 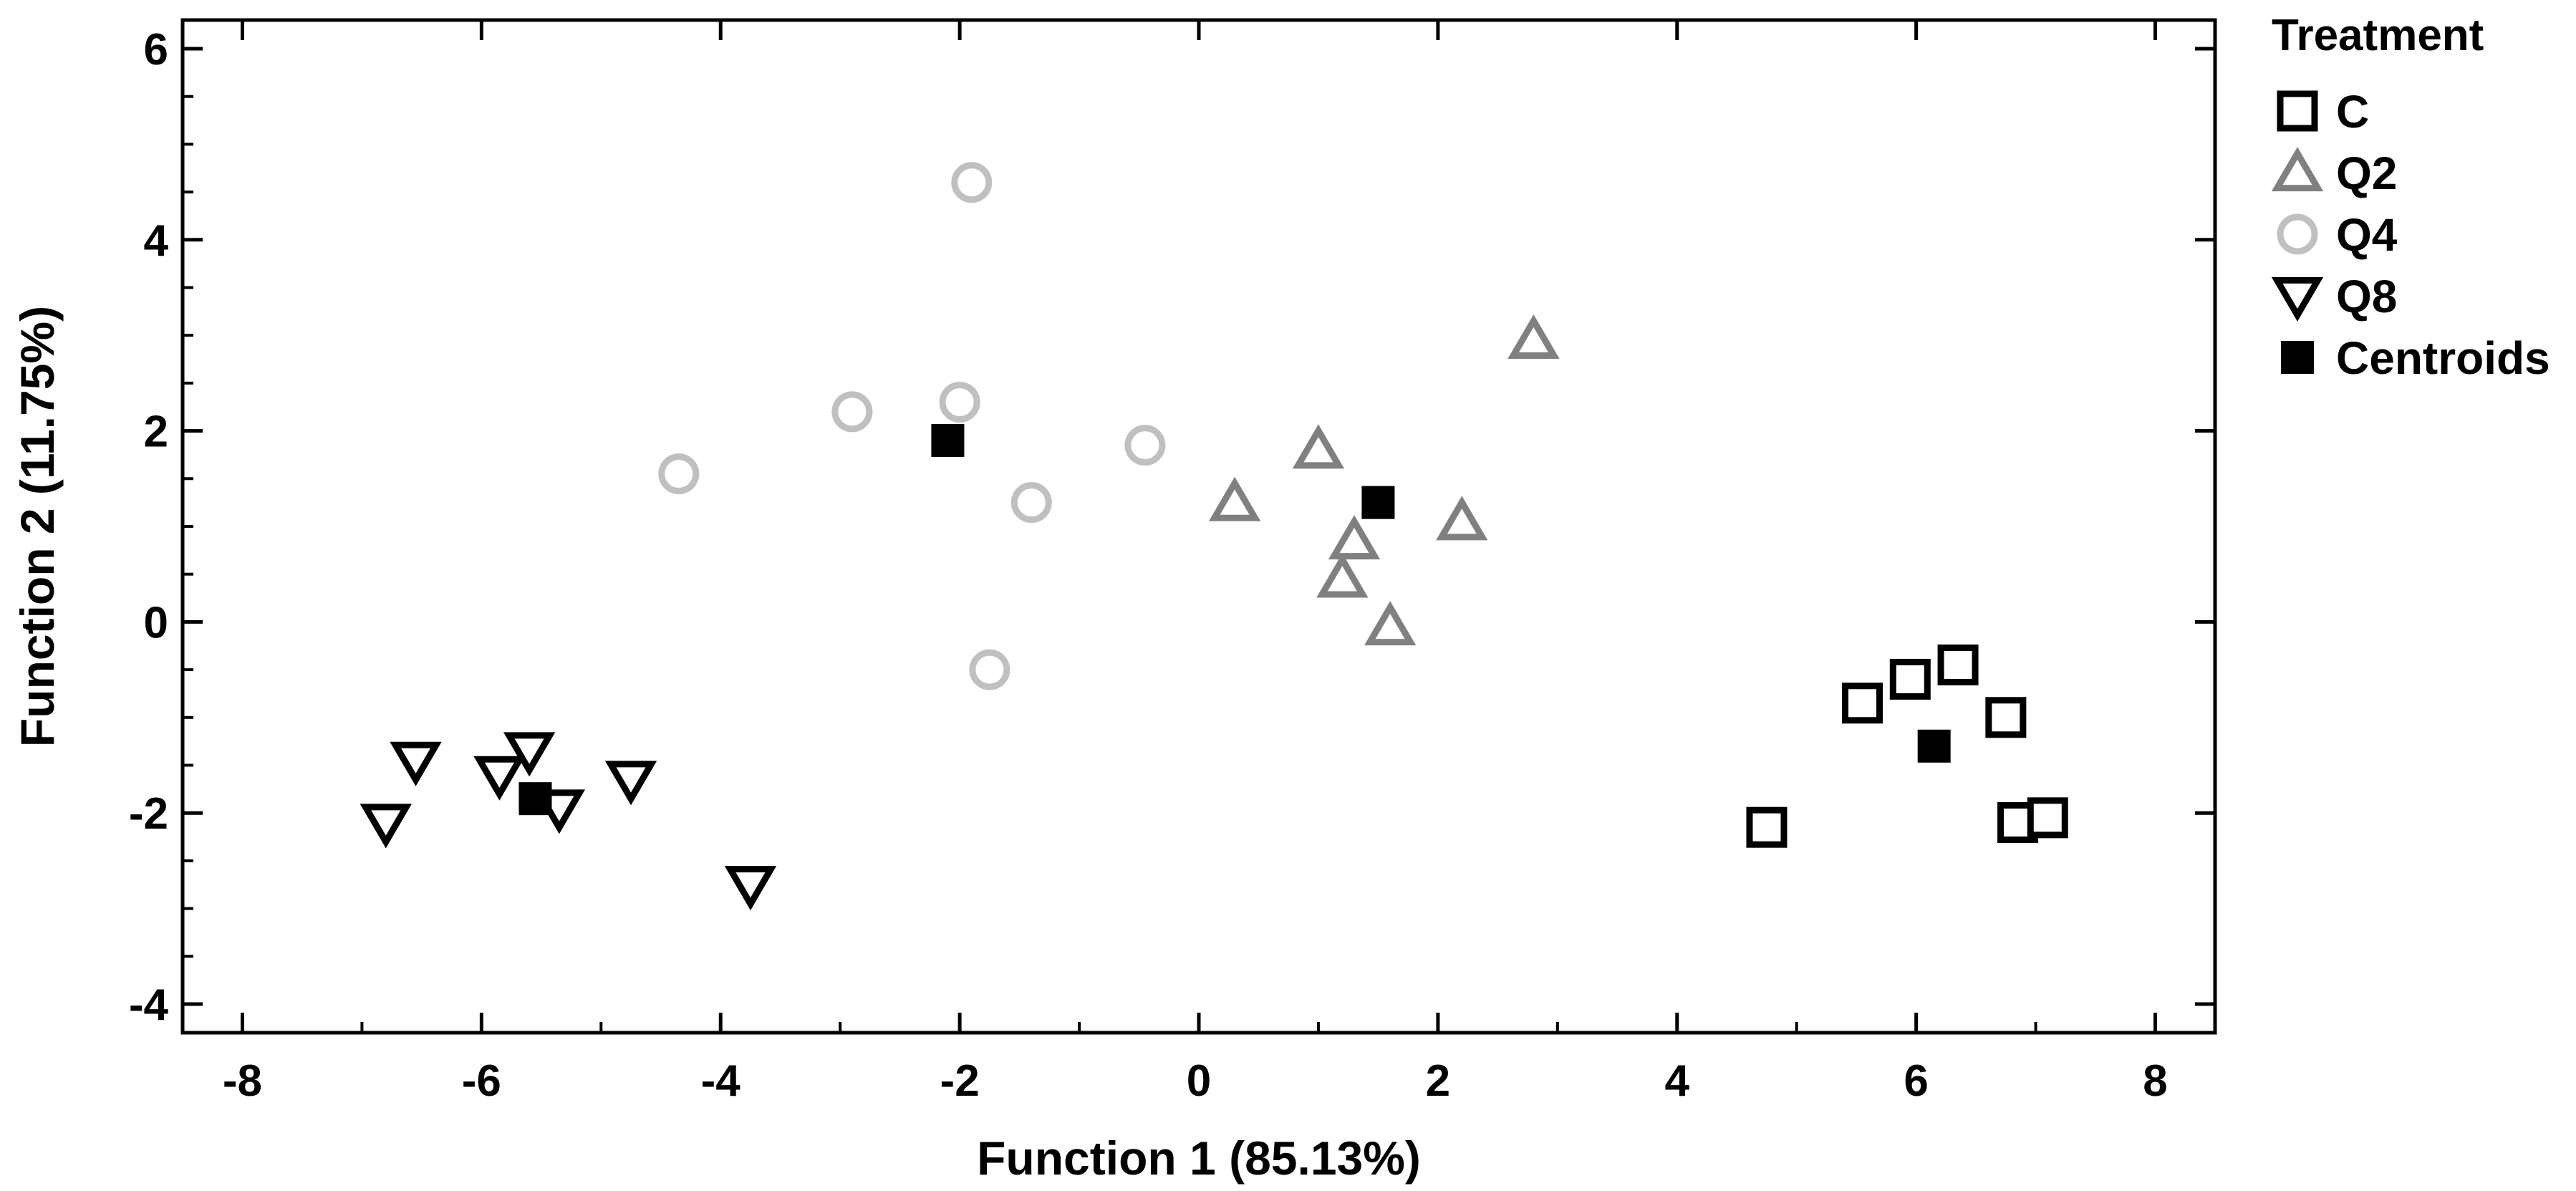 I want to click on series-q4, so click(x=912, y=426).